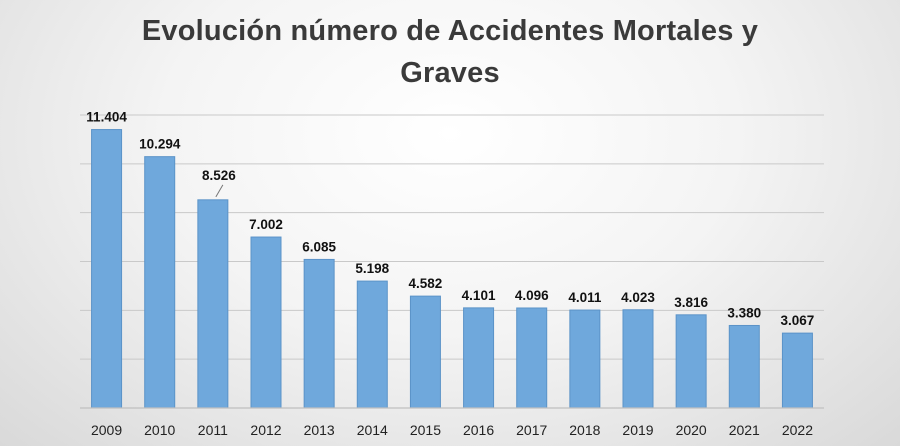 This screenshot has width=900, height=446. I want to click on x-tick-label-2010: 2010, so click(159, 430).